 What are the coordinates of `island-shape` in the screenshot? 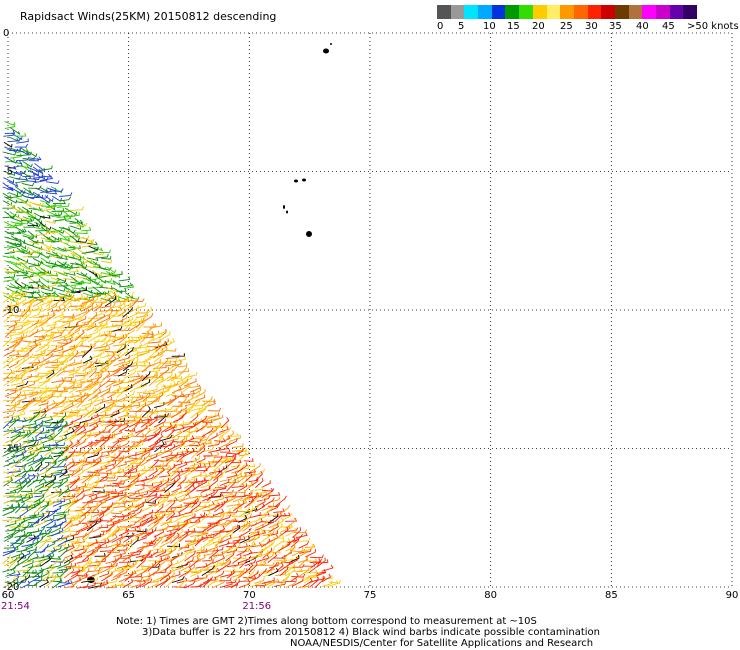 It's located at (287, 212).